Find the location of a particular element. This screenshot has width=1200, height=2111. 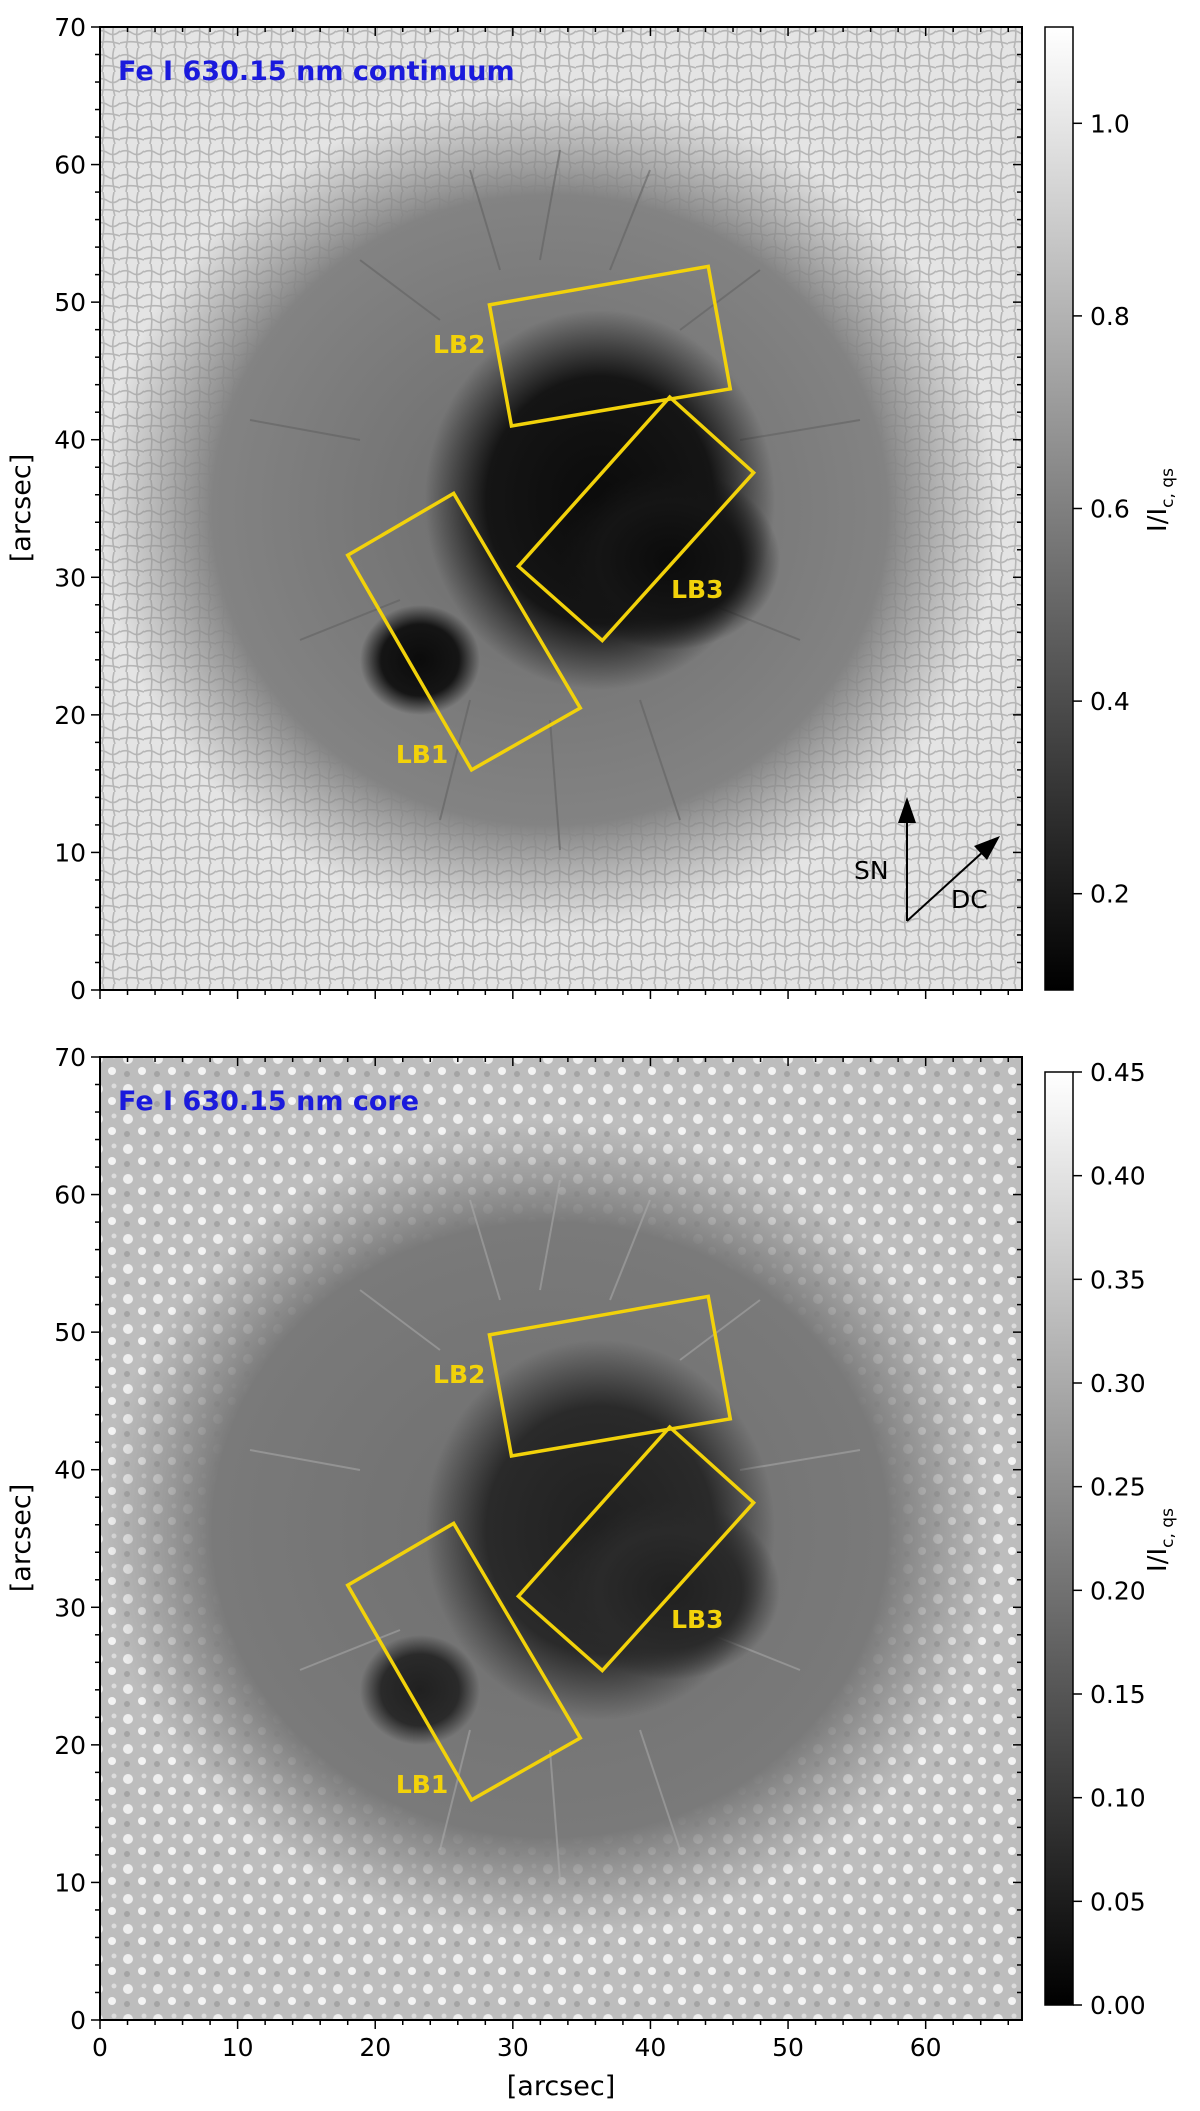

core-colorbar-ticks: 0.00 0.05 0.10 0.15 0.20 0.25 0.30 0.35 0.40 0.45 is located at coordinates (1109, 1539).